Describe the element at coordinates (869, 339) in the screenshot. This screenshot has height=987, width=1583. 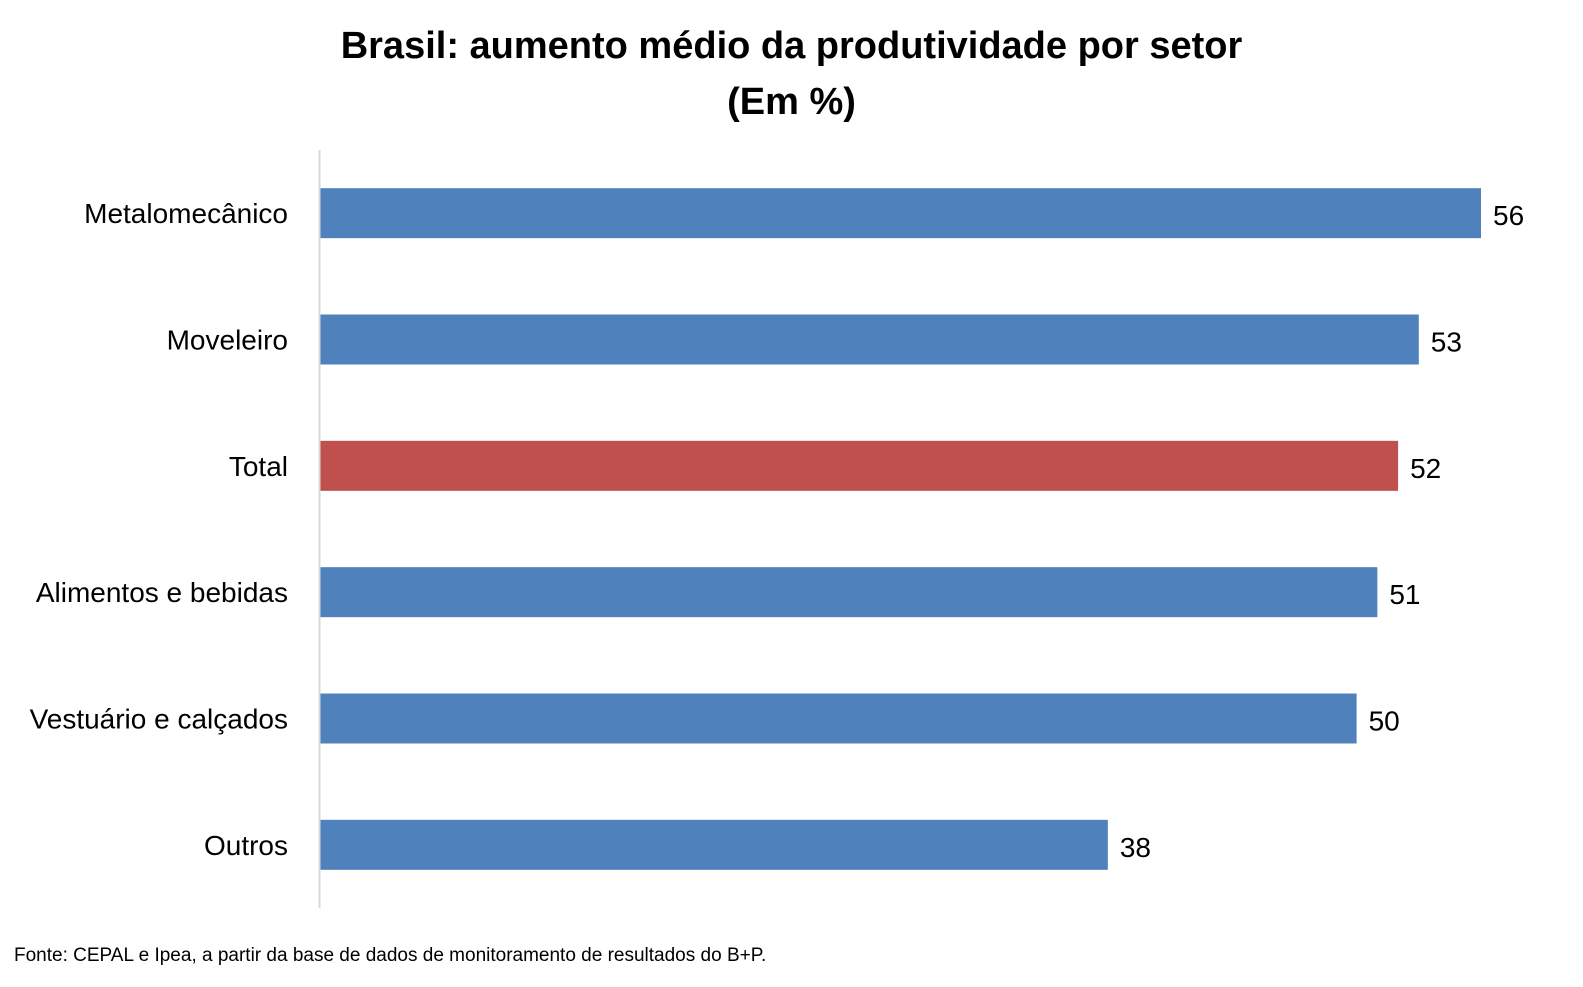
I see `bar-moveleiro` at that location.